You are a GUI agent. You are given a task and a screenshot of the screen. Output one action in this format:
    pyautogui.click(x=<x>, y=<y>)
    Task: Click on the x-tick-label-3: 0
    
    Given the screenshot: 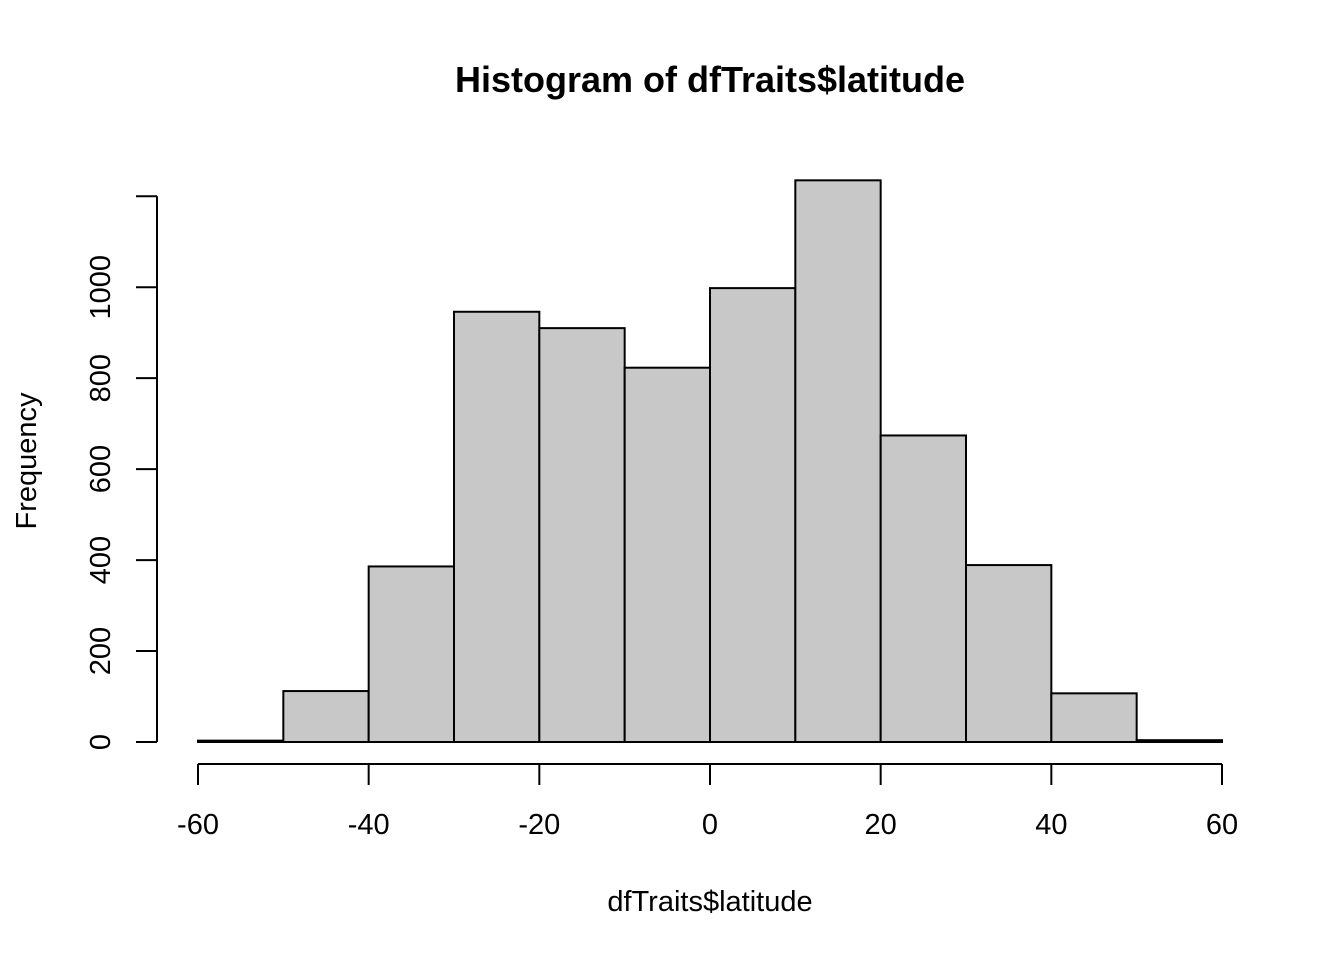 What is the action you would take?
    pyautogui.click(x=710, y=825)
    